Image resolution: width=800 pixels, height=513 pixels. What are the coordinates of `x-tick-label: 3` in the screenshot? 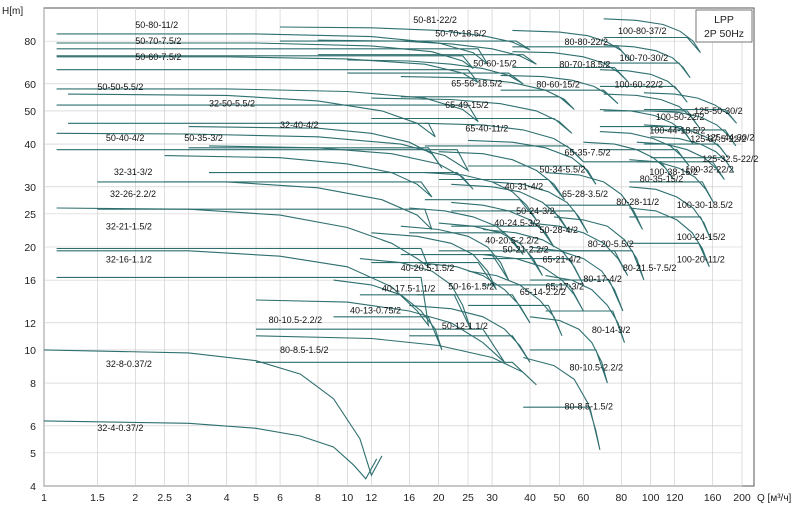 It's located at (189, 498).